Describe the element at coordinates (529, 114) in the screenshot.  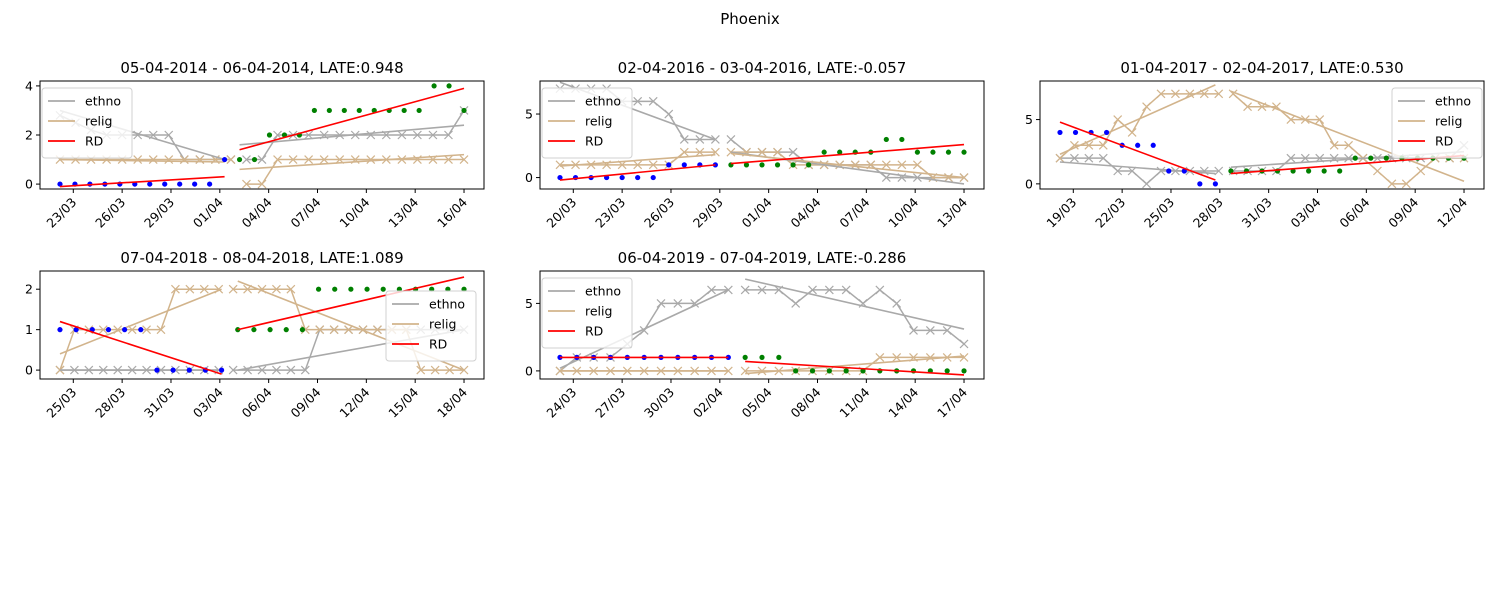
I see `y-tick-label: 5` at that location.